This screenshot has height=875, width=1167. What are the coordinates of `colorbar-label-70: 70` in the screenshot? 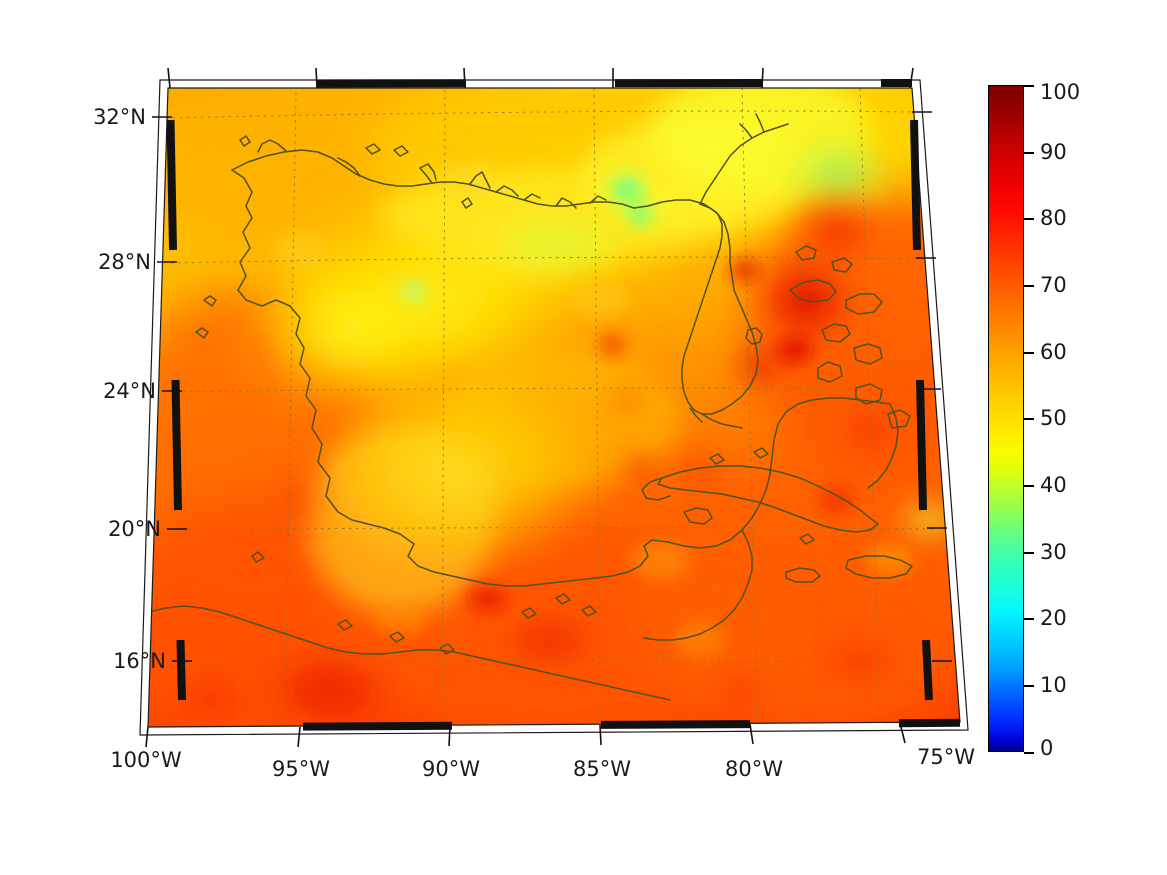 It's located at (1053, 285).